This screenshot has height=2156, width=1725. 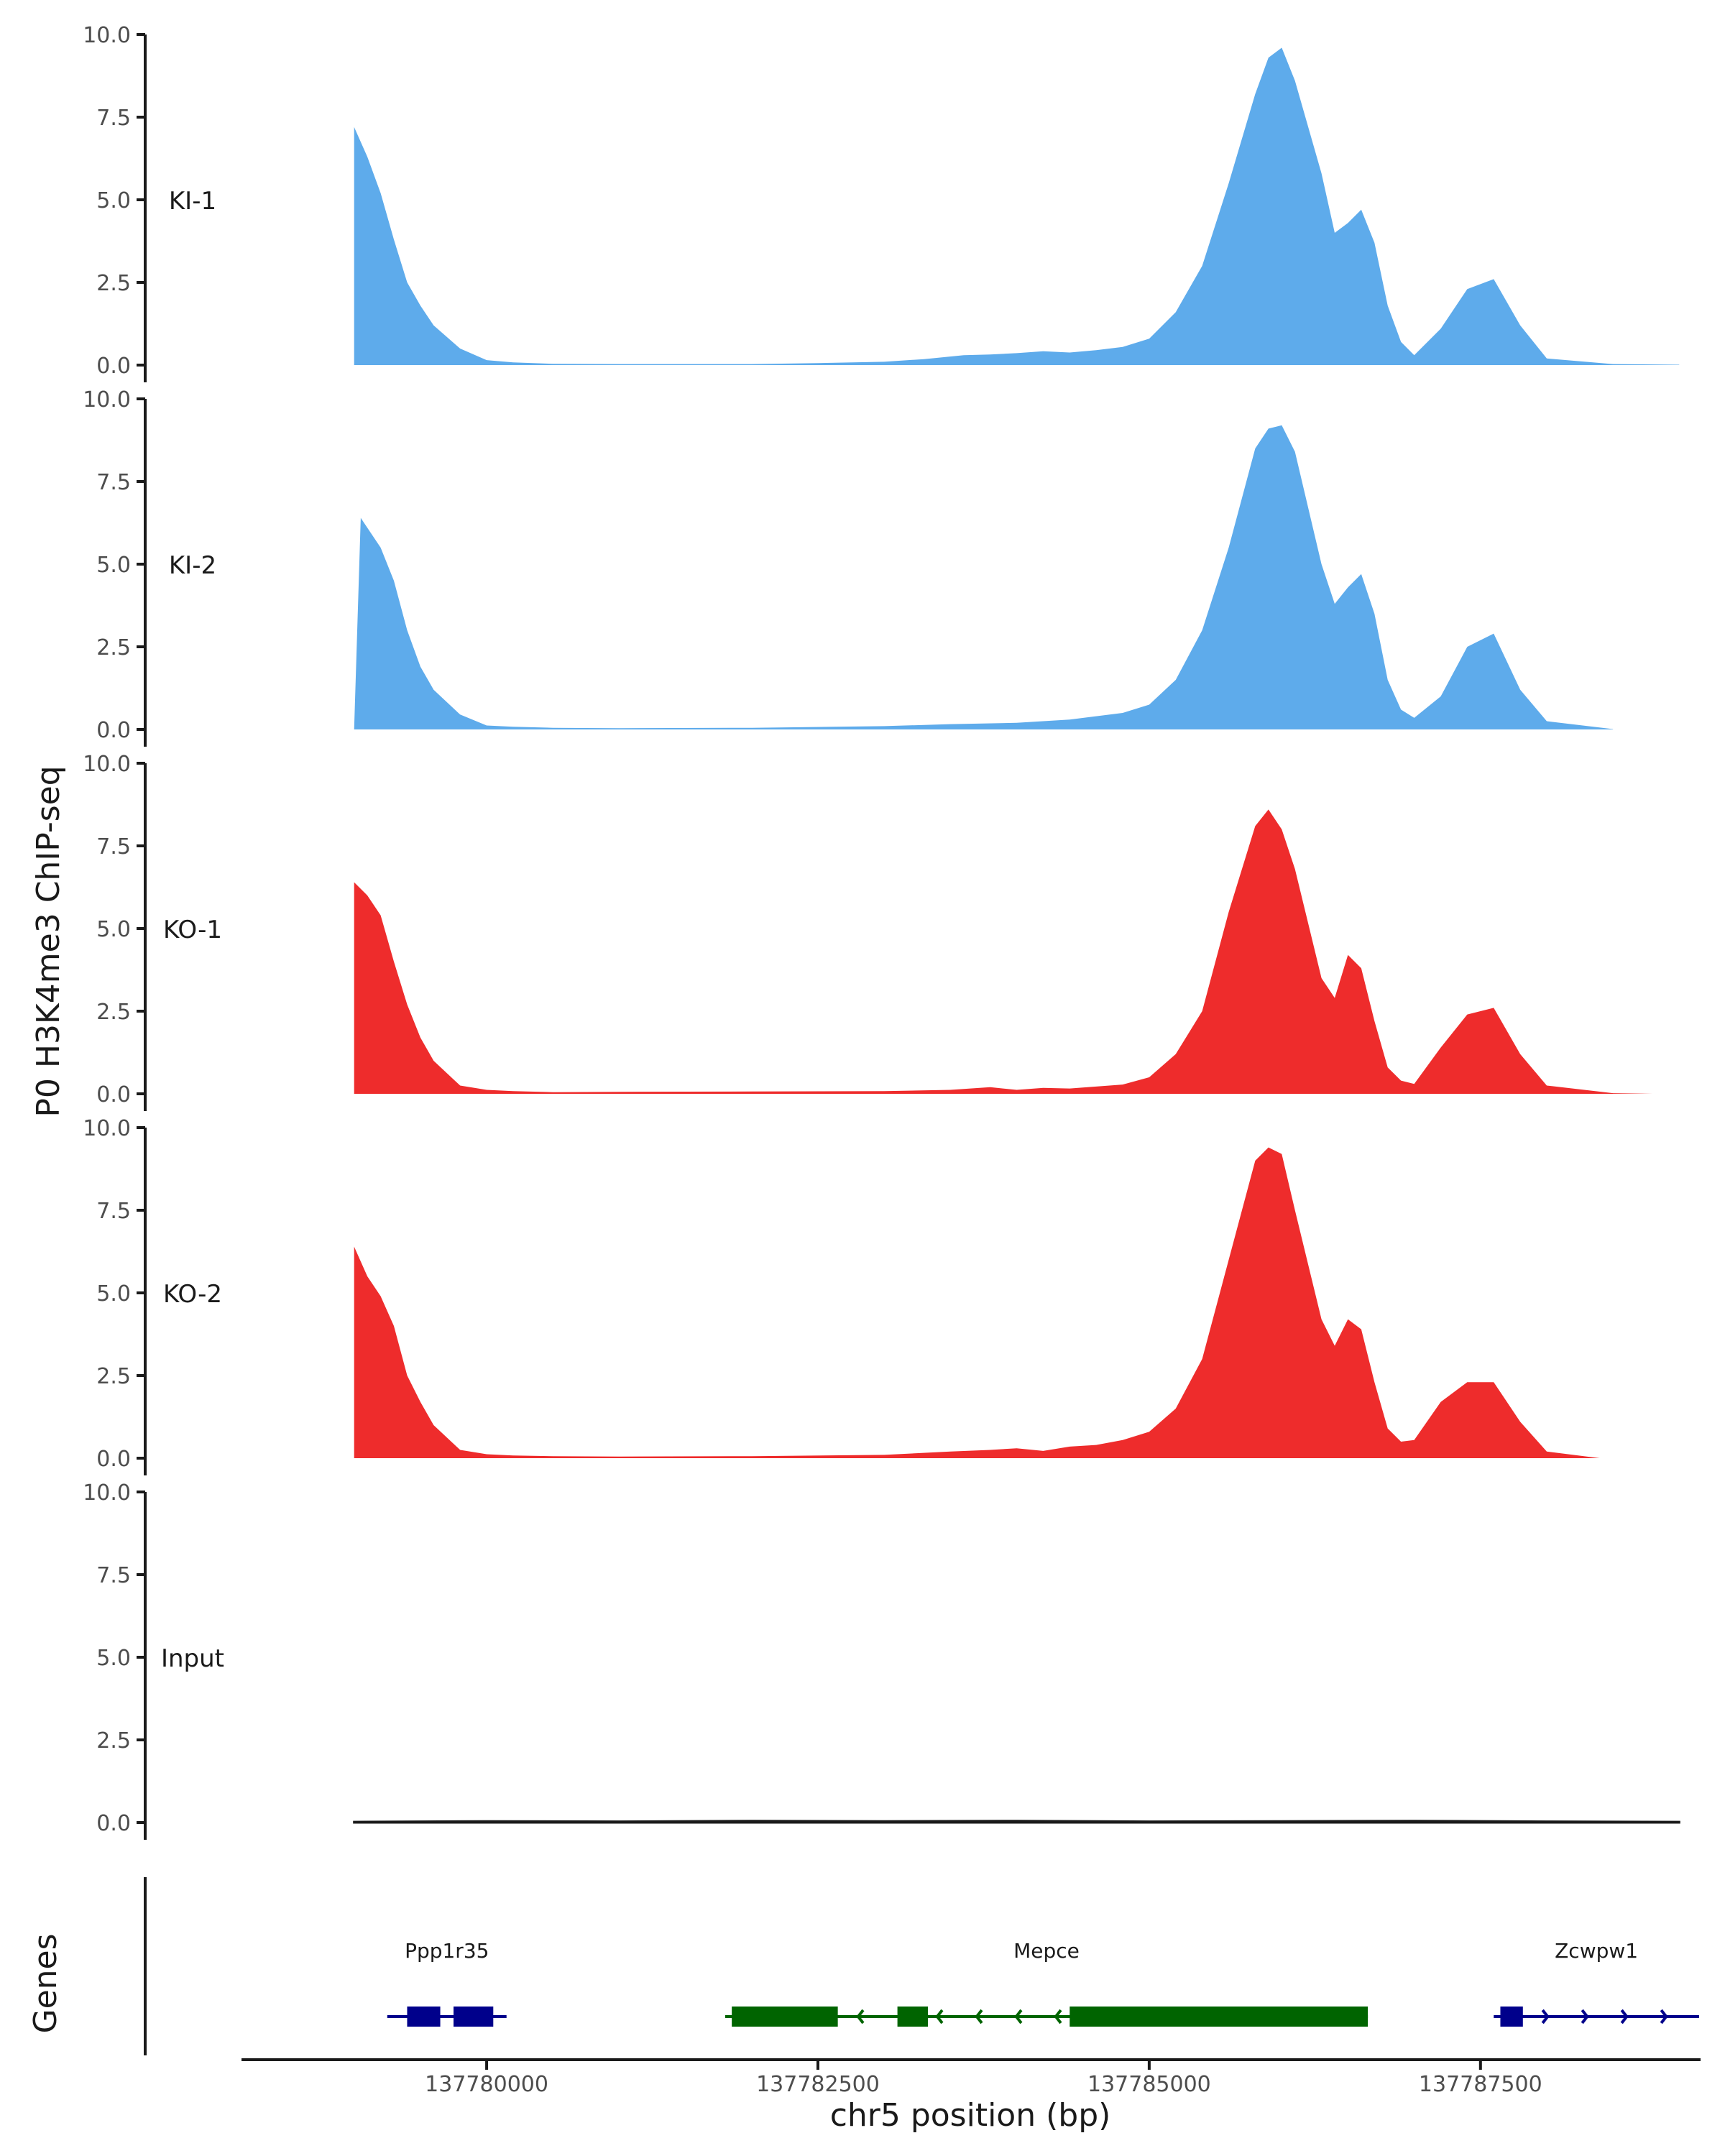 What do you see at coordinates (971, 2077) in the screenshot?
I see `x-axis: 137780000 137782500 137785000 137787500` at bounding box center [971, 2077].